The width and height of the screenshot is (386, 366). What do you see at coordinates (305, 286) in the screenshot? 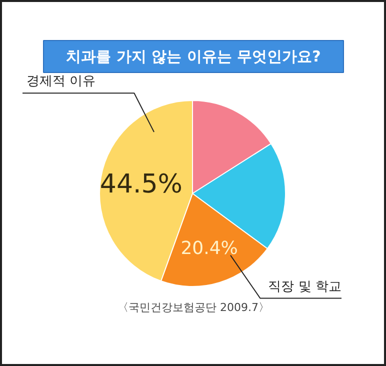
I see `slice-label: 직장 및 학교` at bounding box center [305, 286].